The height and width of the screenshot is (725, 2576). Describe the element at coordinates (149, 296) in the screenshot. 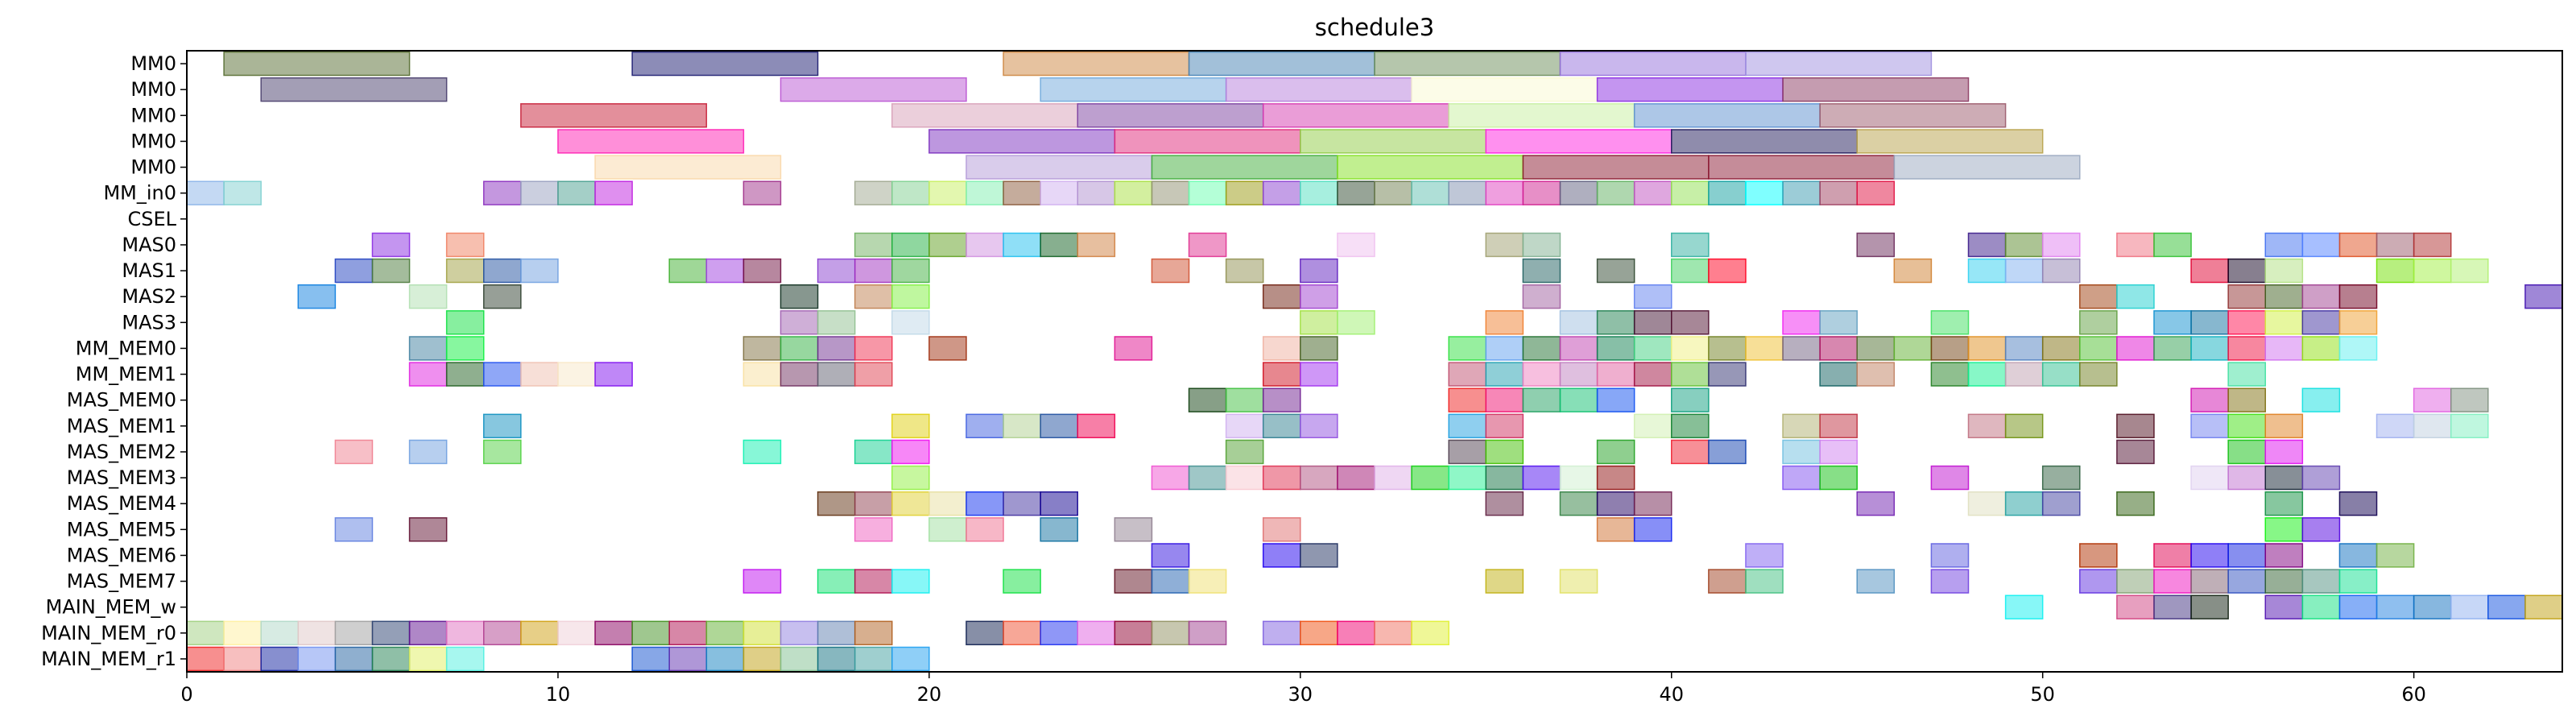

I see `y-tick-label: MAS2` at that location.